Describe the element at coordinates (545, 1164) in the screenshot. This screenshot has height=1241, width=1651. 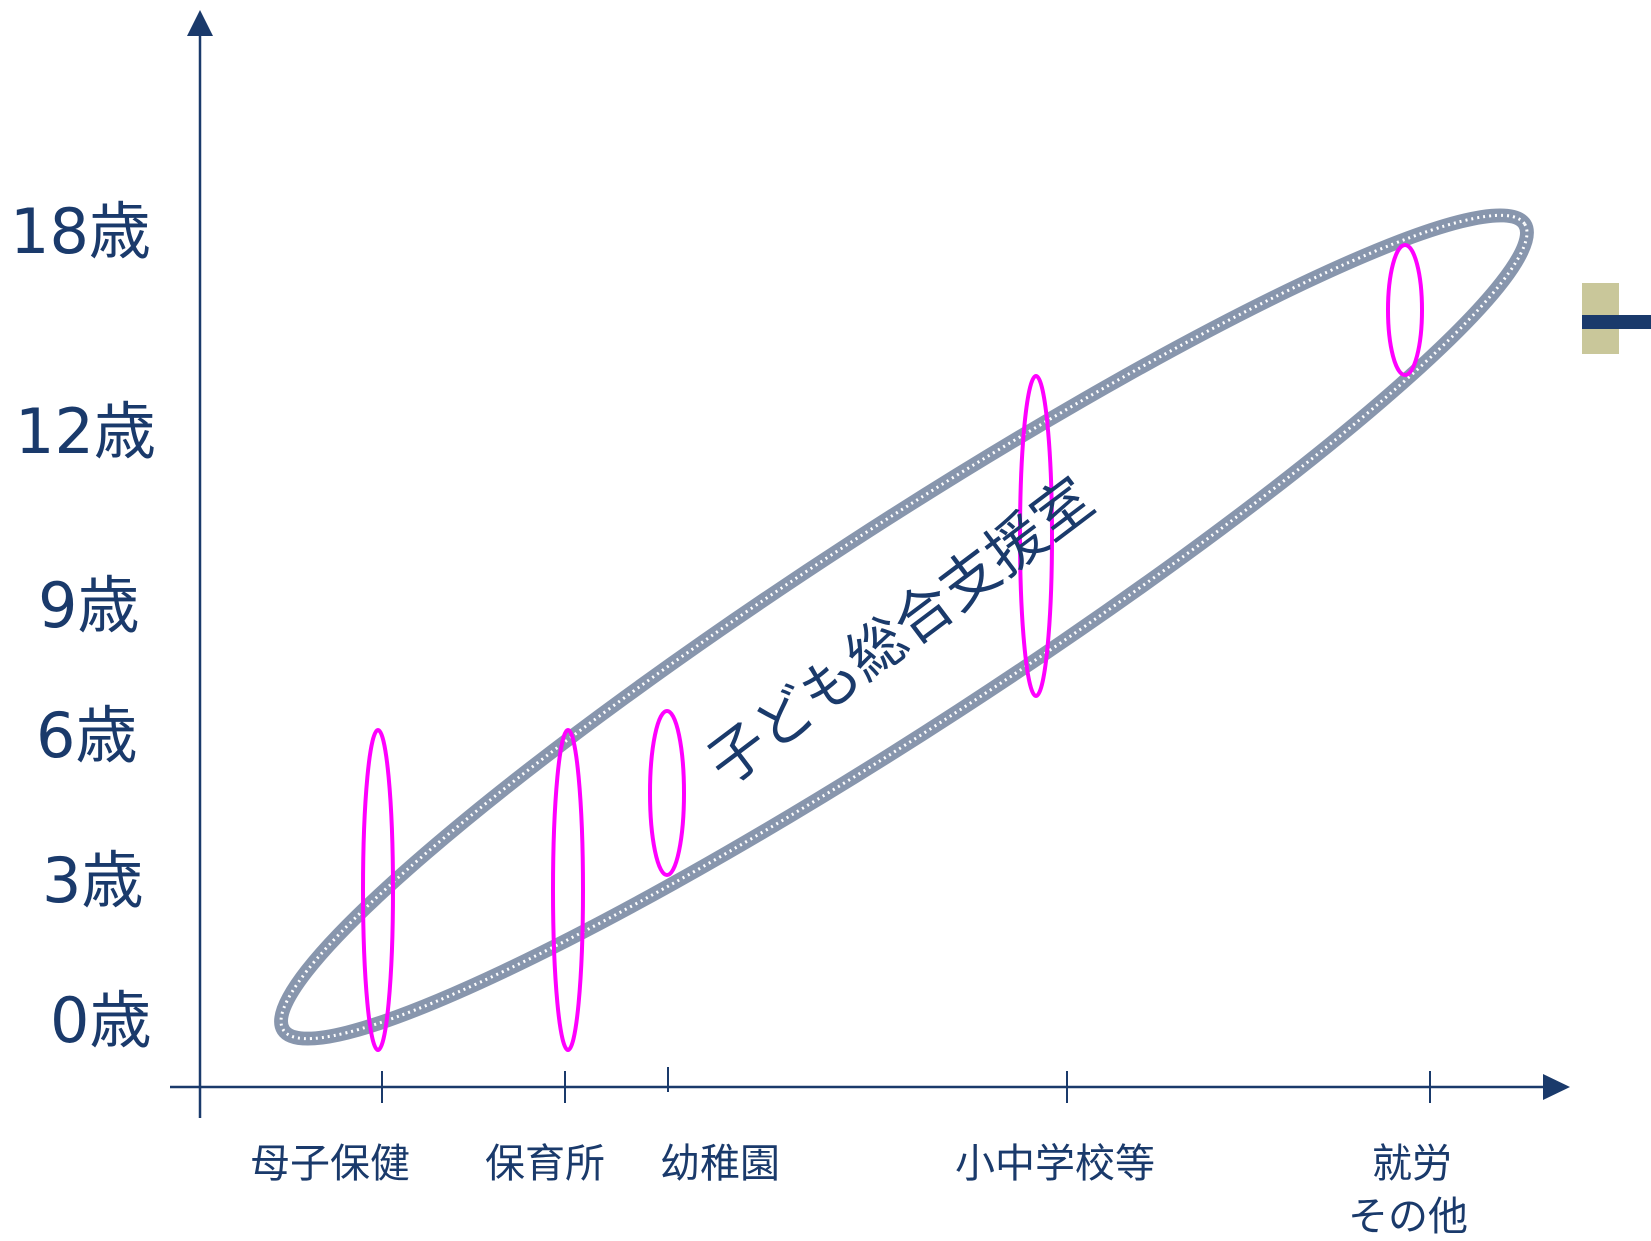
I see `x-label-hoikusho: 保育所` at that location.